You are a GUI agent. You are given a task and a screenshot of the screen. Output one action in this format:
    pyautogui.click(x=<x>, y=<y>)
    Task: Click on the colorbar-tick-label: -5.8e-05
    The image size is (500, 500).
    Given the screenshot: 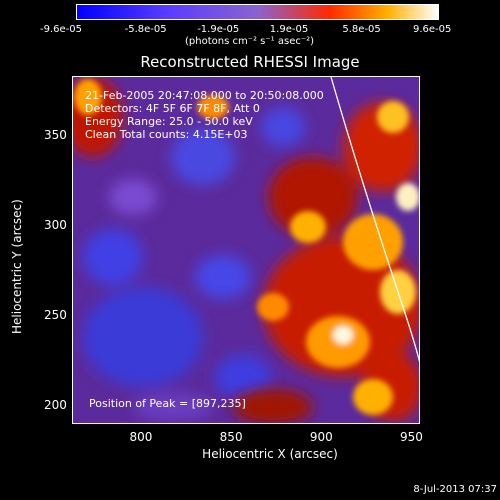 What is the action you would take?
    pyautogui.click(x=145, y=29)
    